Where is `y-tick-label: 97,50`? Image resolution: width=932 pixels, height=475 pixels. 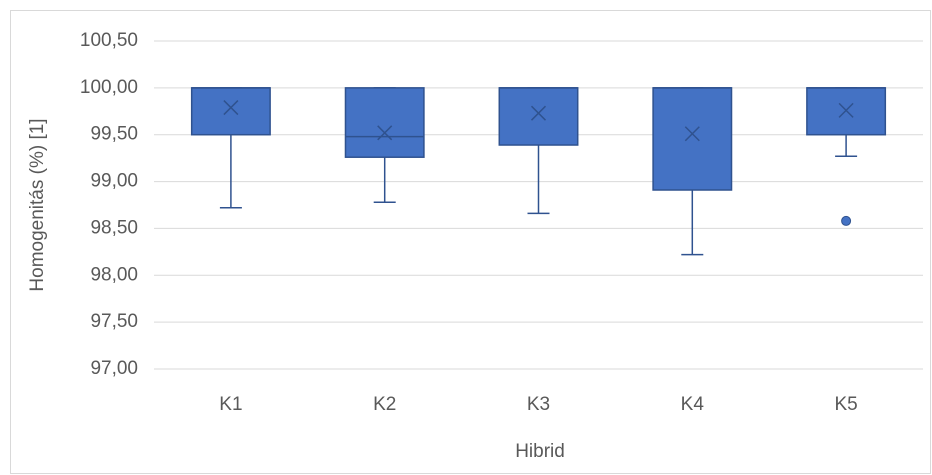 y-tick-label: 97,50 is located at coordinates (114, 321).